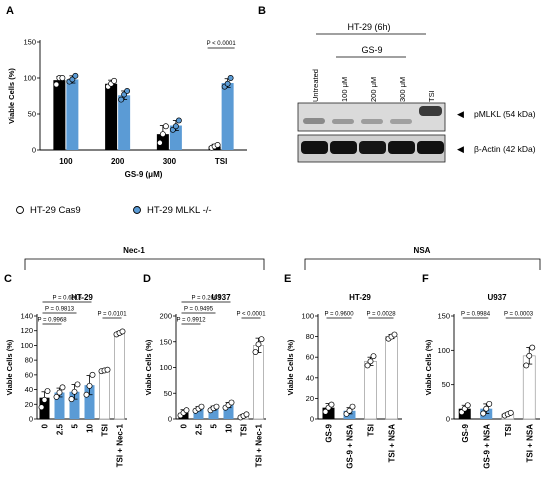  I want to click on y-tick-label: 140, so click(26, 316).